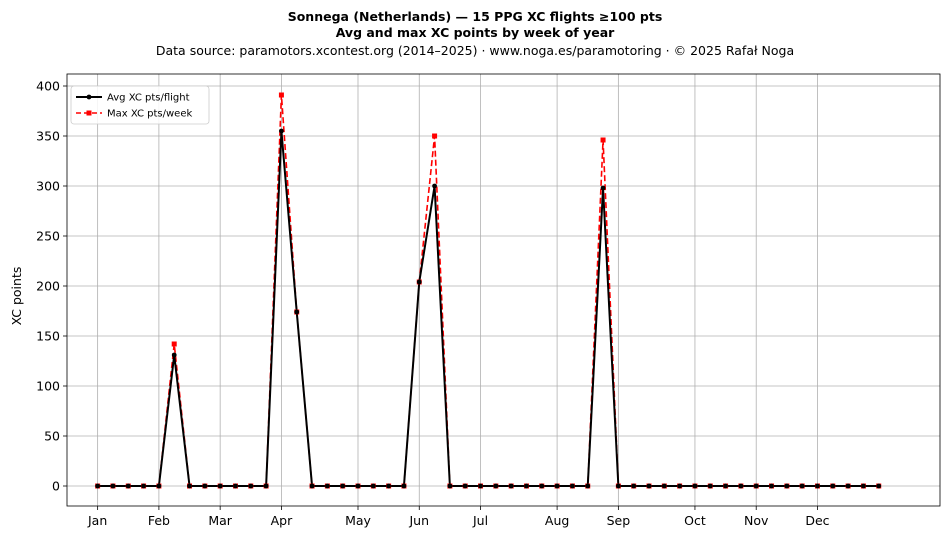 The width and height of the screenshot is (950, 539). Describe the element at coordinates (48, 236) in the screenshot. I see `y-tick-label: 250` at that location.